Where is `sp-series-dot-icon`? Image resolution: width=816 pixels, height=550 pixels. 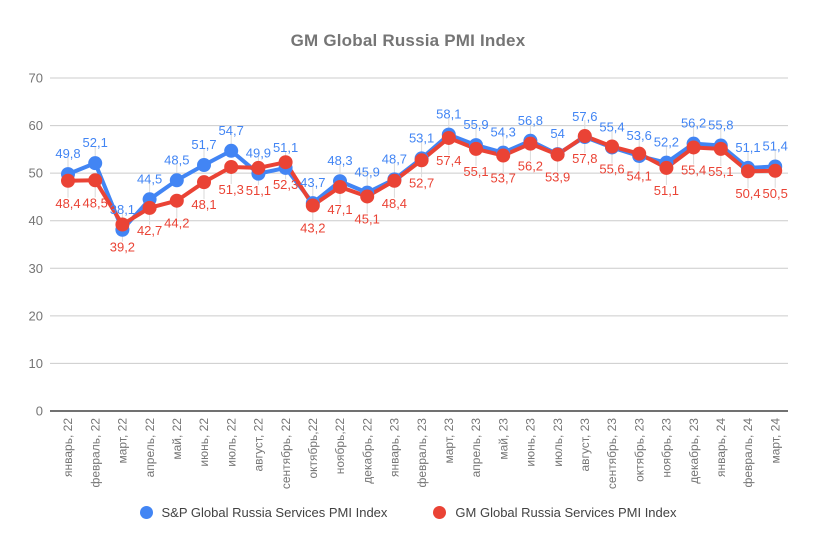
sp-series-dot-icon is located at coordinates (146, 512).